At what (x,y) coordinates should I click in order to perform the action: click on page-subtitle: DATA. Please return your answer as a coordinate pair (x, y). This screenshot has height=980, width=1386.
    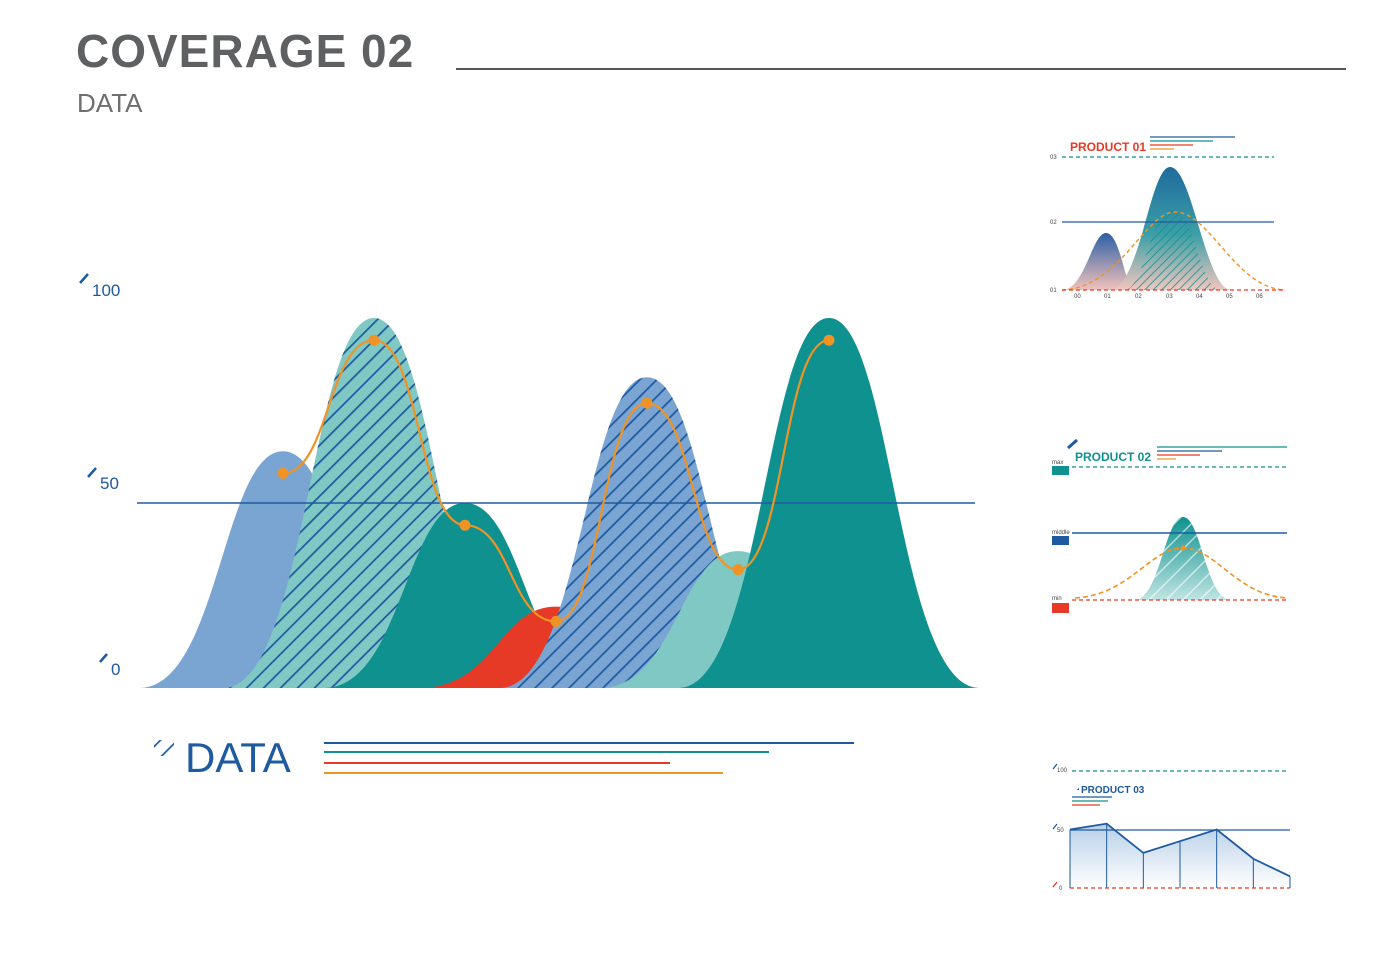
    Looking at the image, I should click on (110, 103).